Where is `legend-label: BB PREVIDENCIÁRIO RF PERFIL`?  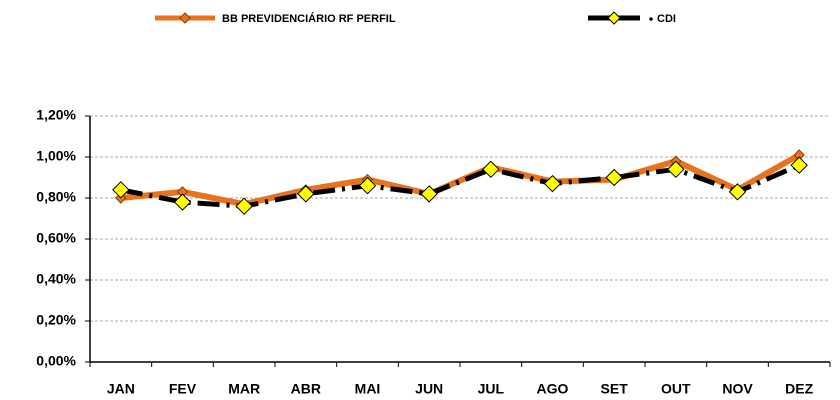
legend-label: BB PREVIDENCIÁRIO RF PERFIL is located at coordinates (309, 18).